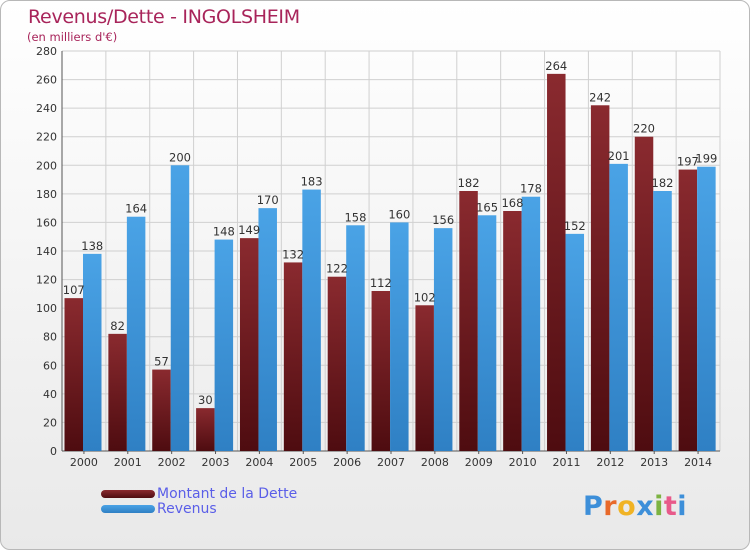  What do you see at coordinates (670, 506) in the screenshot?
I see `logo-letter: t` at bounding box center [670, 506].